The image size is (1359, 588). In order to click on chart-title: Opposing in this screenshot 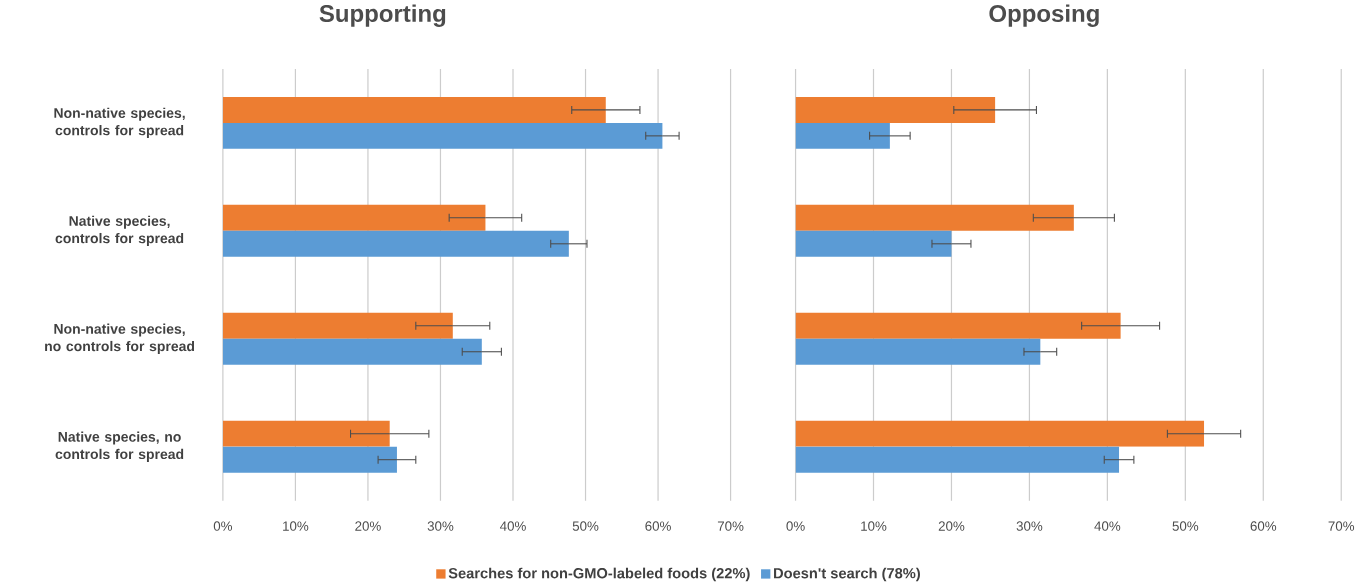, I will do `click(1044, 16)`.